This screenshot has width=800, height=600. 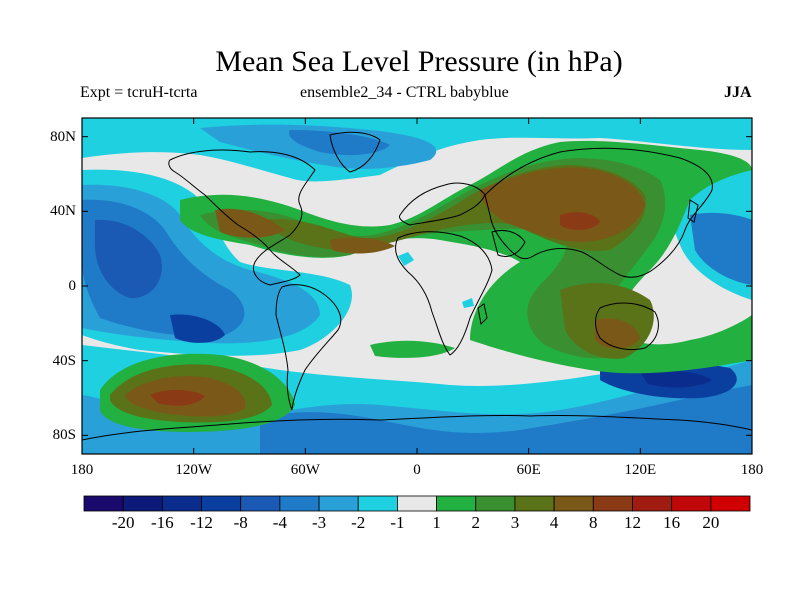 I want to click on colorbar-level-label: 3, so click(x=515, y=522).